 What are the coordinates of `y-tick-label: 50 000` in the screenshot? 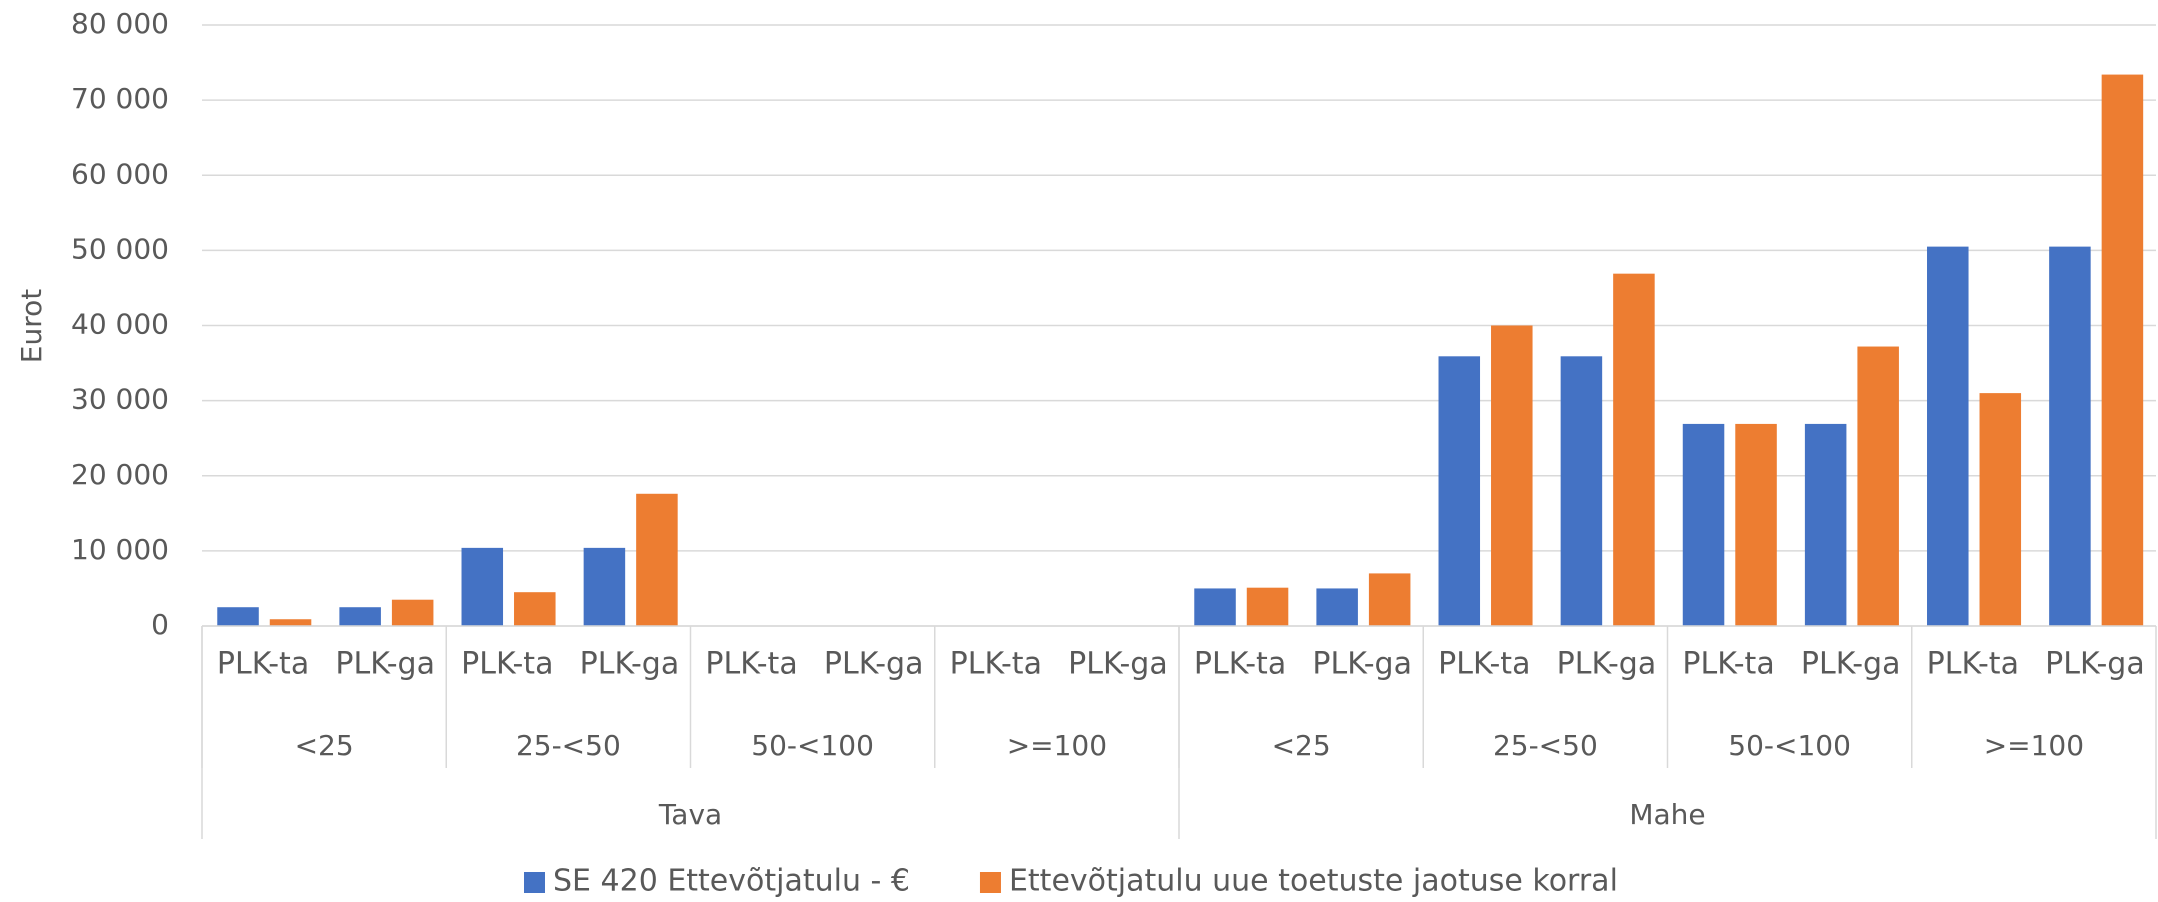 It's located at (120, 248).